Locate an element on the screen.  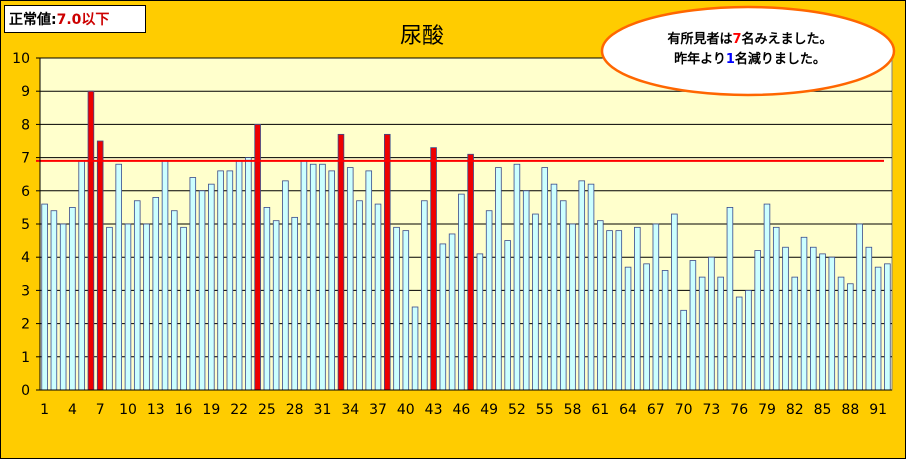
x-tick-label: 22 is located at coordinates (239, 410).